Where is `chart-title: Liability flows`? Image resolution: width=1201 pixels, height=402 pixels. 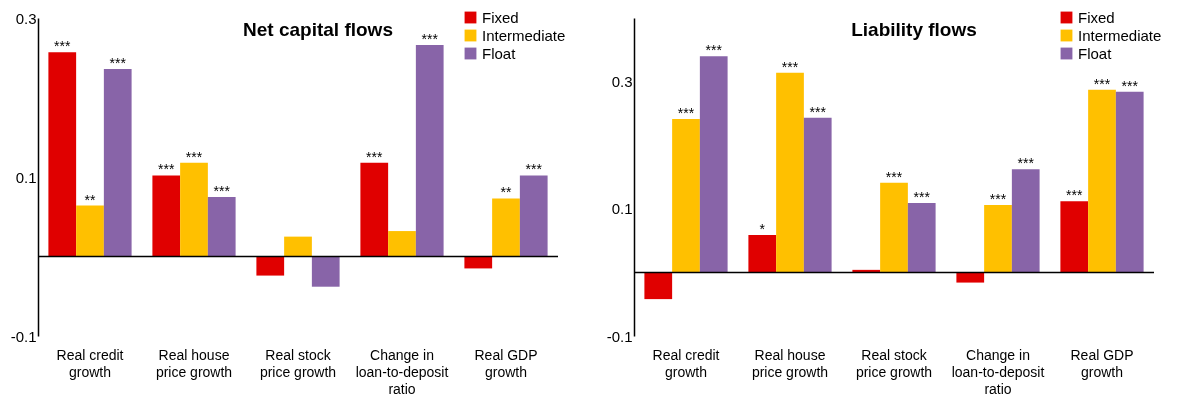
chart-title: Liability flows is located at coordinates (914, 29).